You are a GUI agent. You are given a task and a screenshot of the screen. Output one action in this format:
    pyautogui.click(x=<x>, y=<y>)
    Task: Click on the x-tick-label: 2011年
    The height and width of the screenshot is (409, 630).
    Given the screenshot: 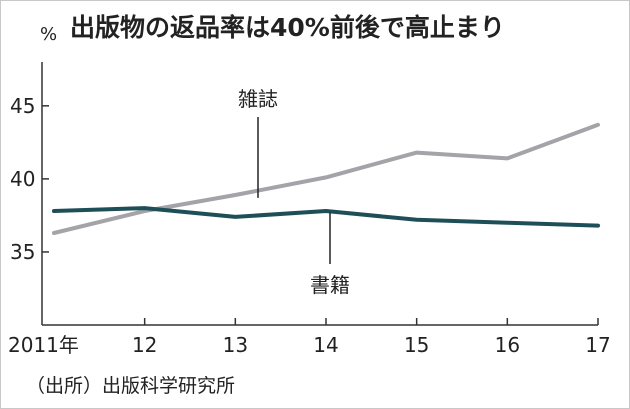 What is the action you would take?
    pyautogui.click(x=43, y=345)
    